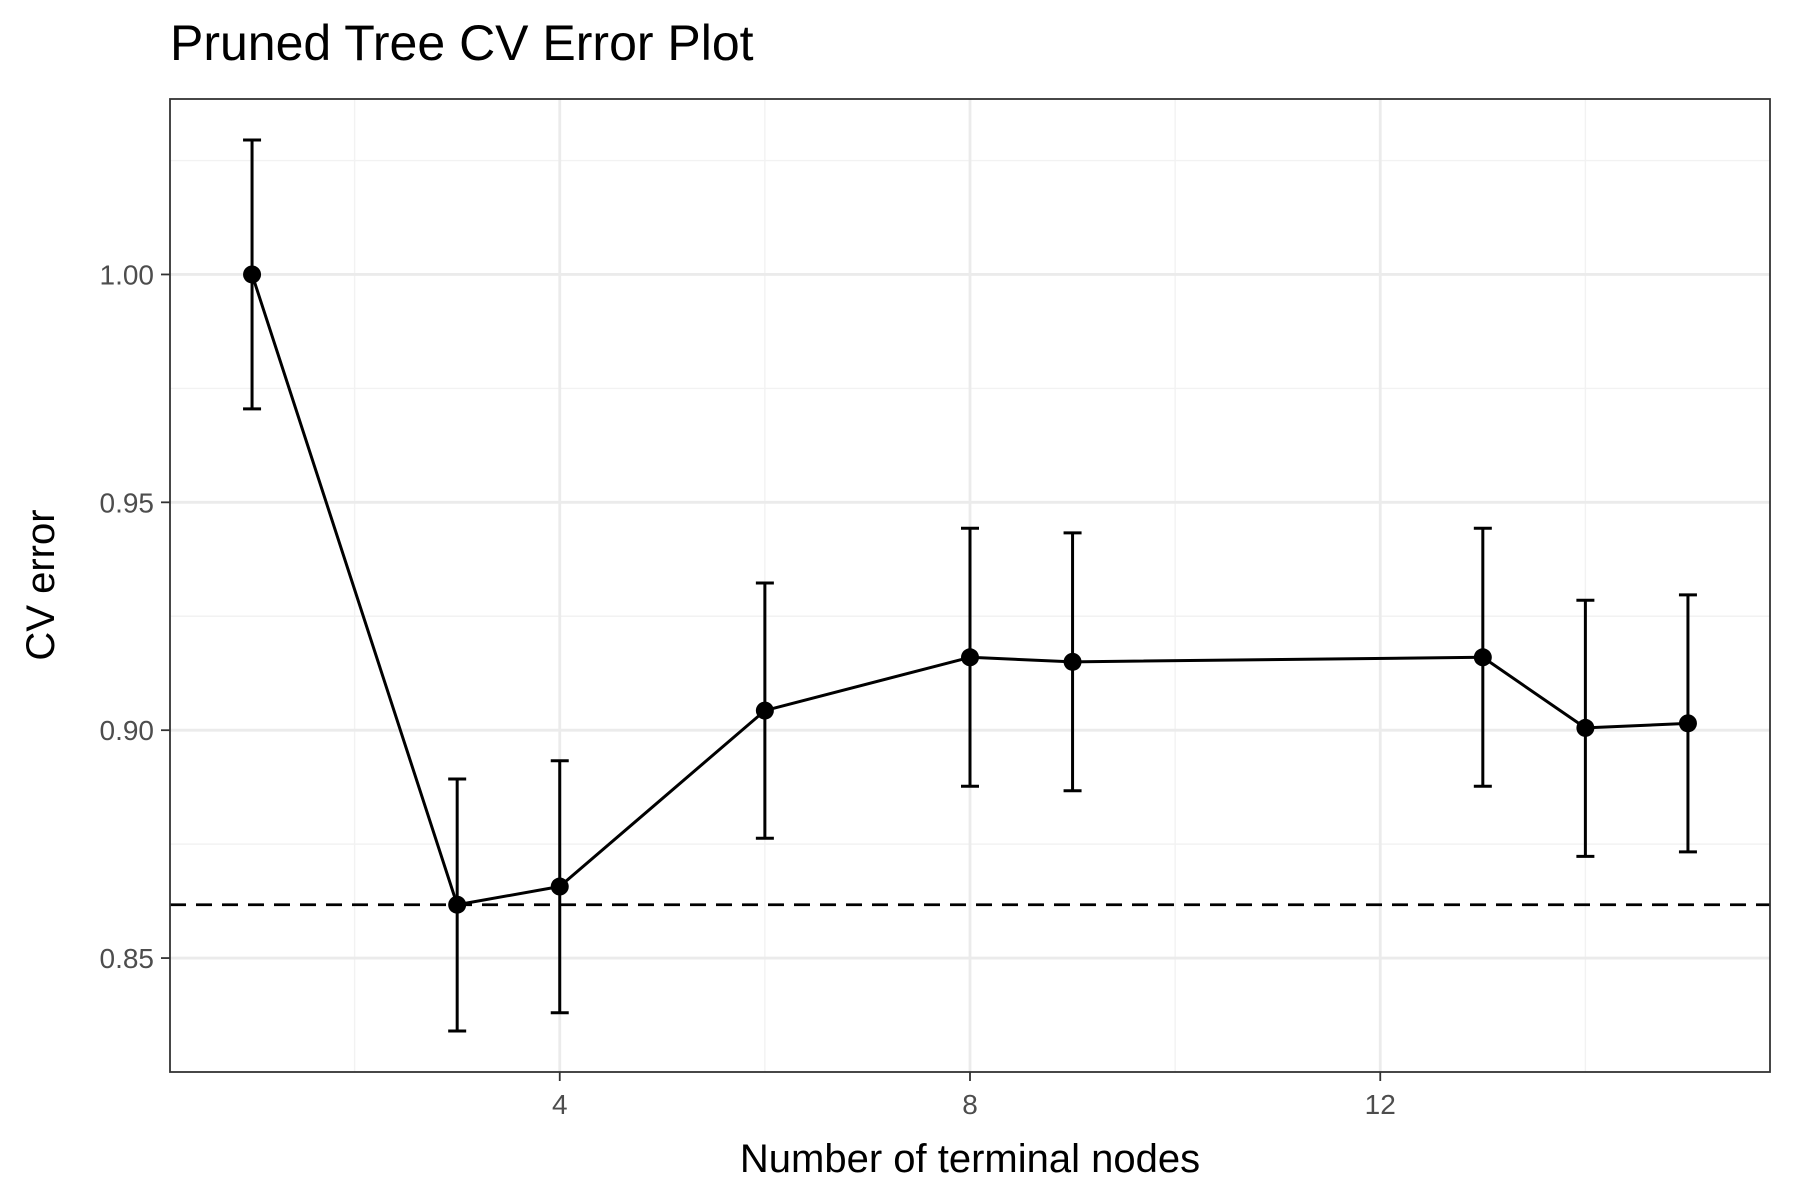 This screenshot has width=1800, height=1200. What do you see at coordinates (127, 502) in the screenshot?
I see `y-tick-label: 0.95` at bounding box center [127, 502].